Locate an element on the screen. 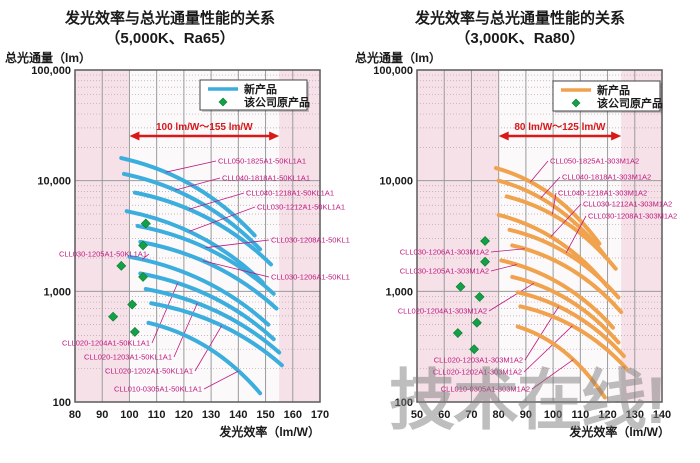  range-arrow-label: 80 lm/W～125 lm/W is located at coordinates (560, 127).